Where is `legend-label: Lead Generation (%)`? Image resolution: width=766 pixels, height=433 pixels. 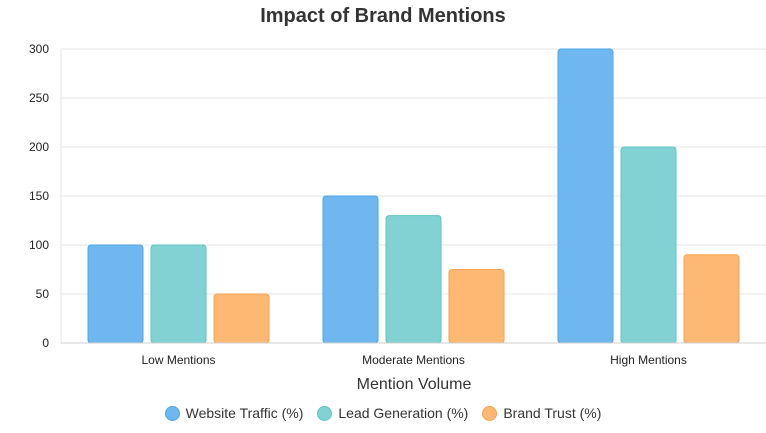 legend-label: Lead Generation (%) is located at coordinates (403, 413).